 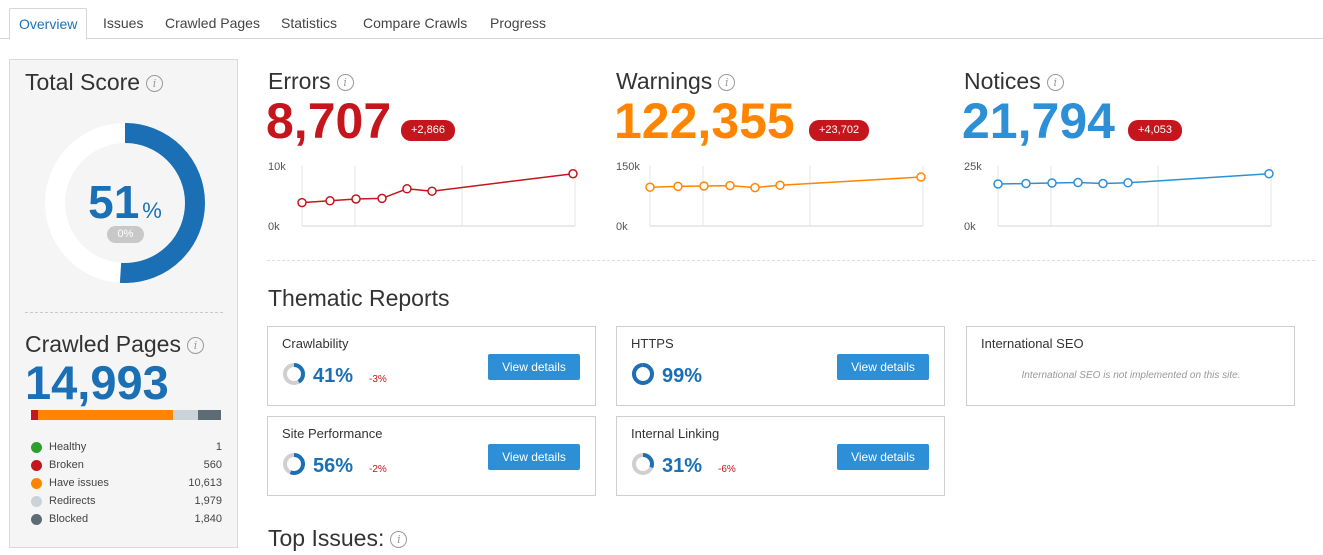 I want to click on legend-label: Redirects, so click(x=72, y=501).